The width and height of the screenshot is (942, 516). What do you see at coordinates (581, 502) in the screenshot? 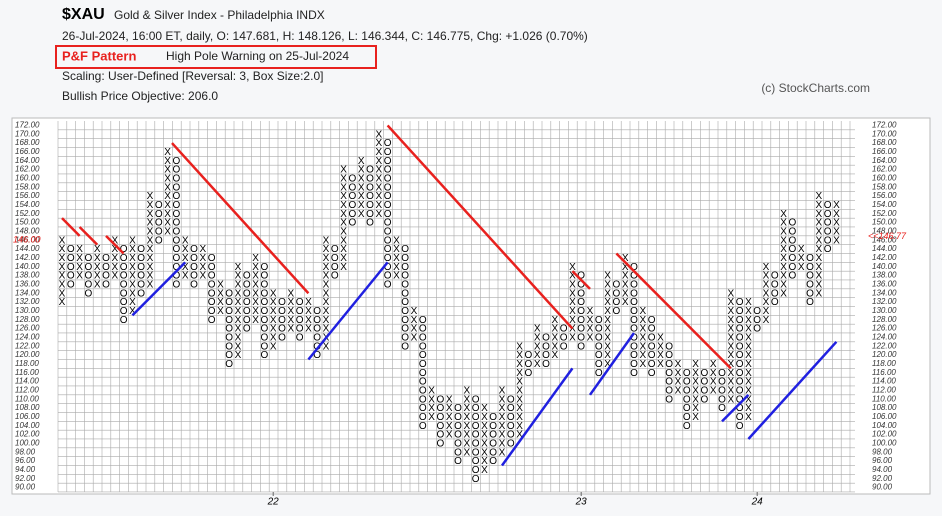
I see `x-tick-label: 23` at bounding box center [581, 502].